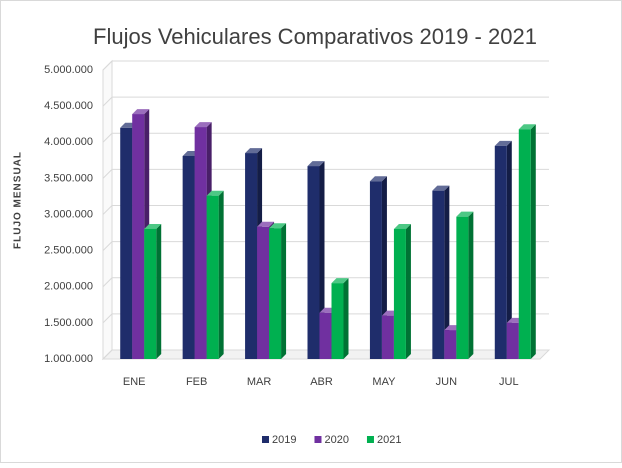 This screenshot has width=622, height=468. I want to click on x-tick-label: JUN, so click(446, 382).